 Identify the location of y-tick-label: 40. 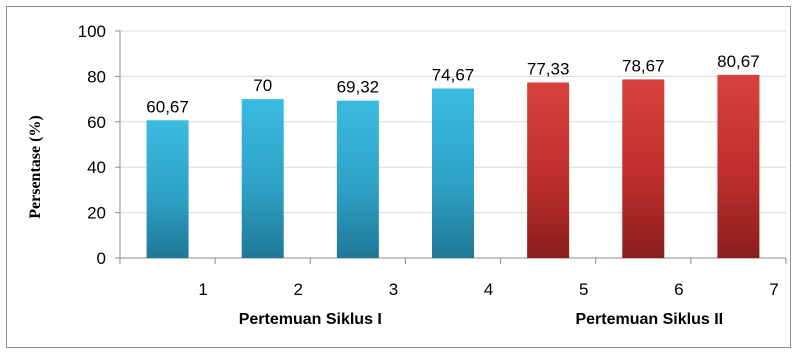
(96, 167).